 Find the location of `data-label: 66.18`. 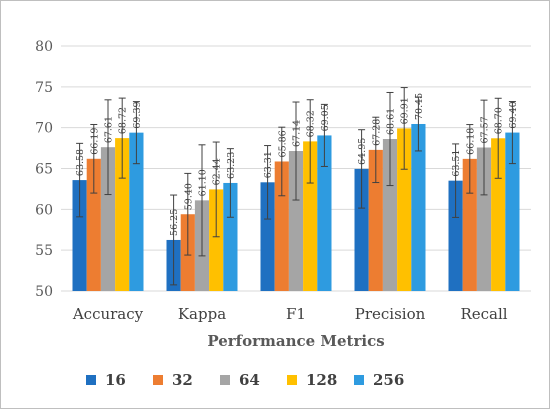

data-label: 66.18 is located at coordinates (470, 141).